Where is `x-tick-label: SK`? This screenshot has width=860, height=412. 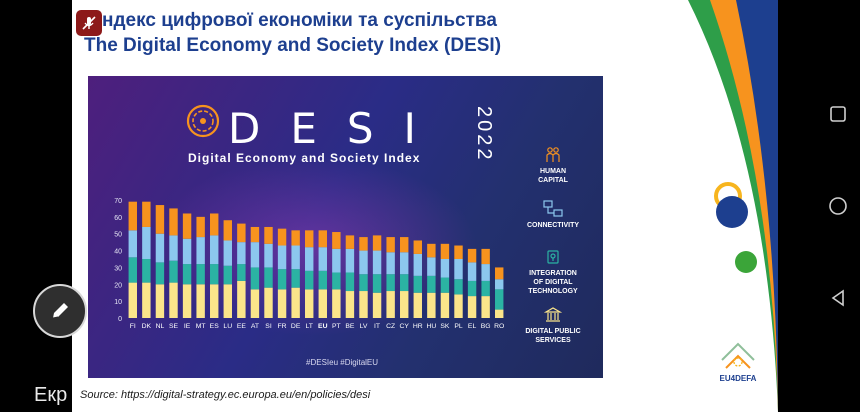 x-tick-label: SK is located at coordinates (445, 326).